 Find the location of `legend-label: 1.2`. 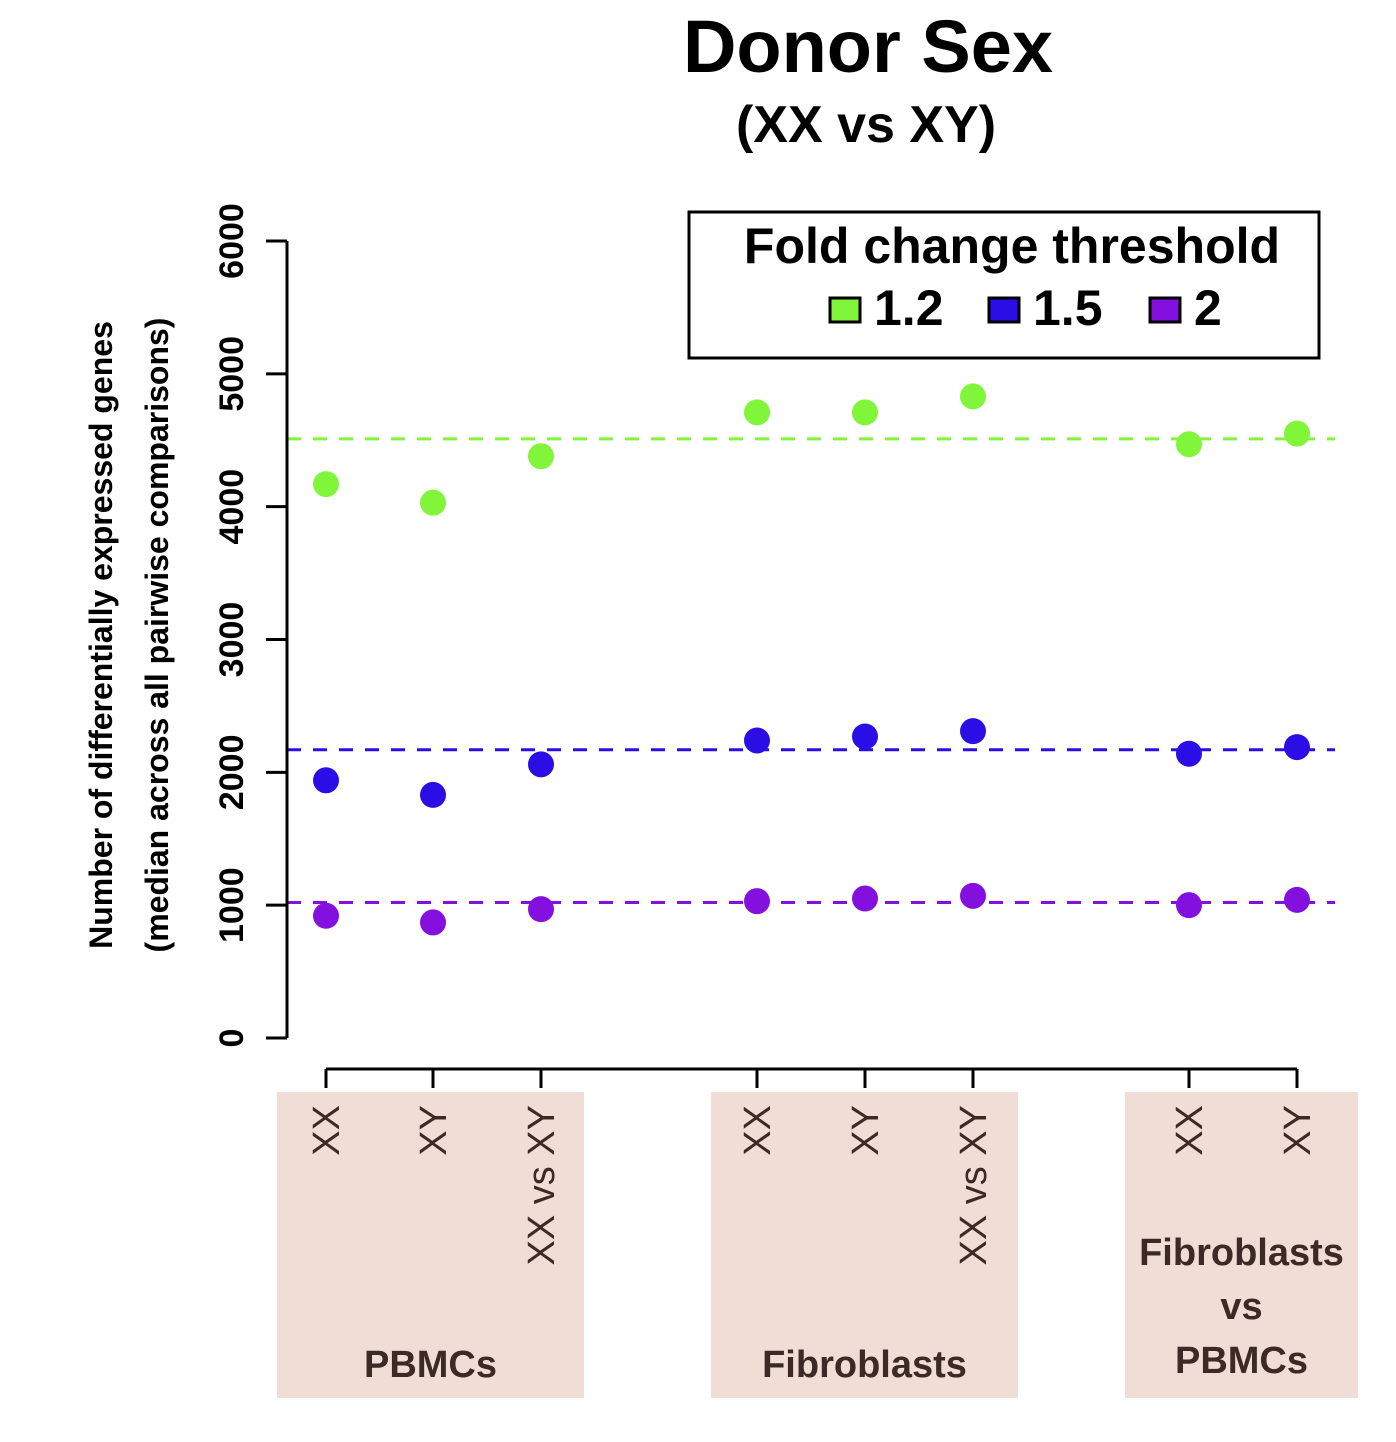

legend-label: 1.2 is located at coordinates (909, 308).